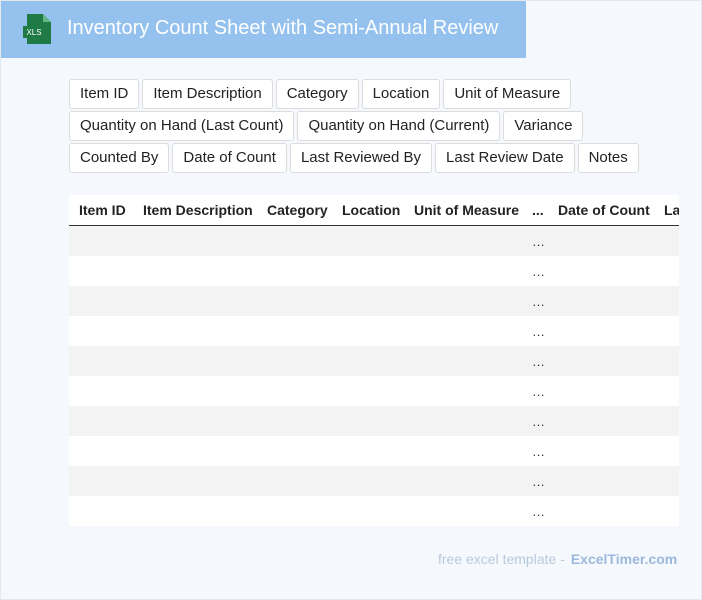 This screenshot has height=600, width=702. I want to click on column-header: Unit of Measure, so click(463, 210).